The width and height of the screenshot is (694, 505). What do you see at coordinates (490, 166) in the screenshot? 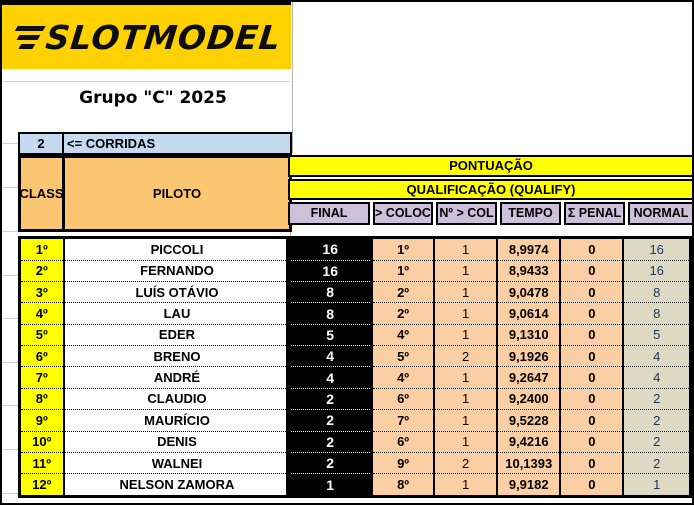
I see `pontuacao-band: PONTUAÇÃO` at bounding box center [490, 166].